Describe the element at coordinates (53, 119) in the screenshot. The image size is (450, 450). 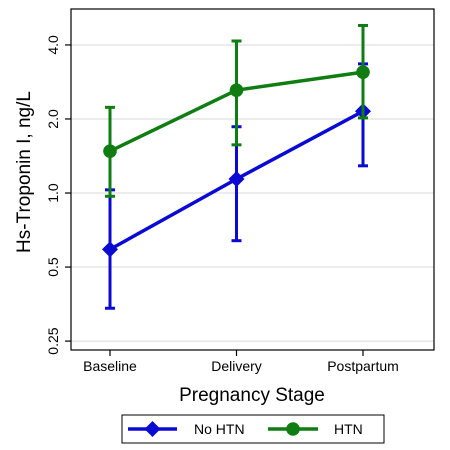
I see `y-tick-label: 2.0` at that location.